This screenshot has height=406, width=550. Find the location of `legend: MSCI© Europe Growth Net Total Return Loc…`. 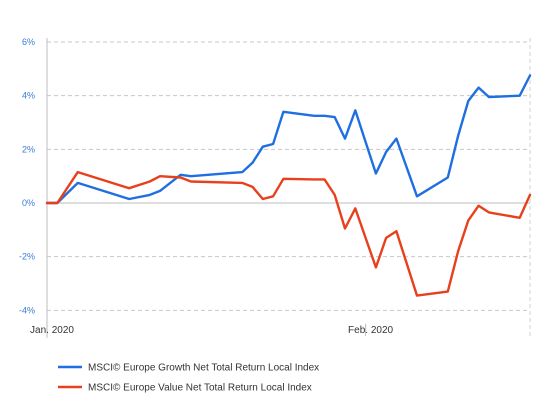

legend: MSCI© Europe Growth Net Total Return Loc… is located at coordinates (188, 378).